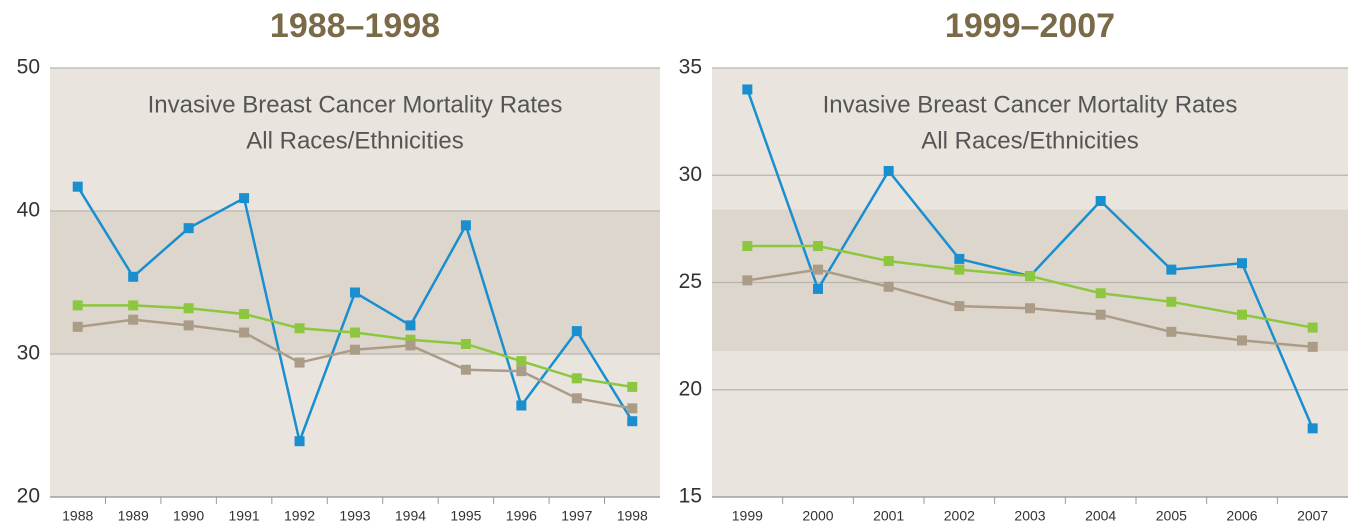  What do you see at coordinates (77, 516) in the screenshot?
I see `x-tick-label: 1988` at bounding box center [77, 516].